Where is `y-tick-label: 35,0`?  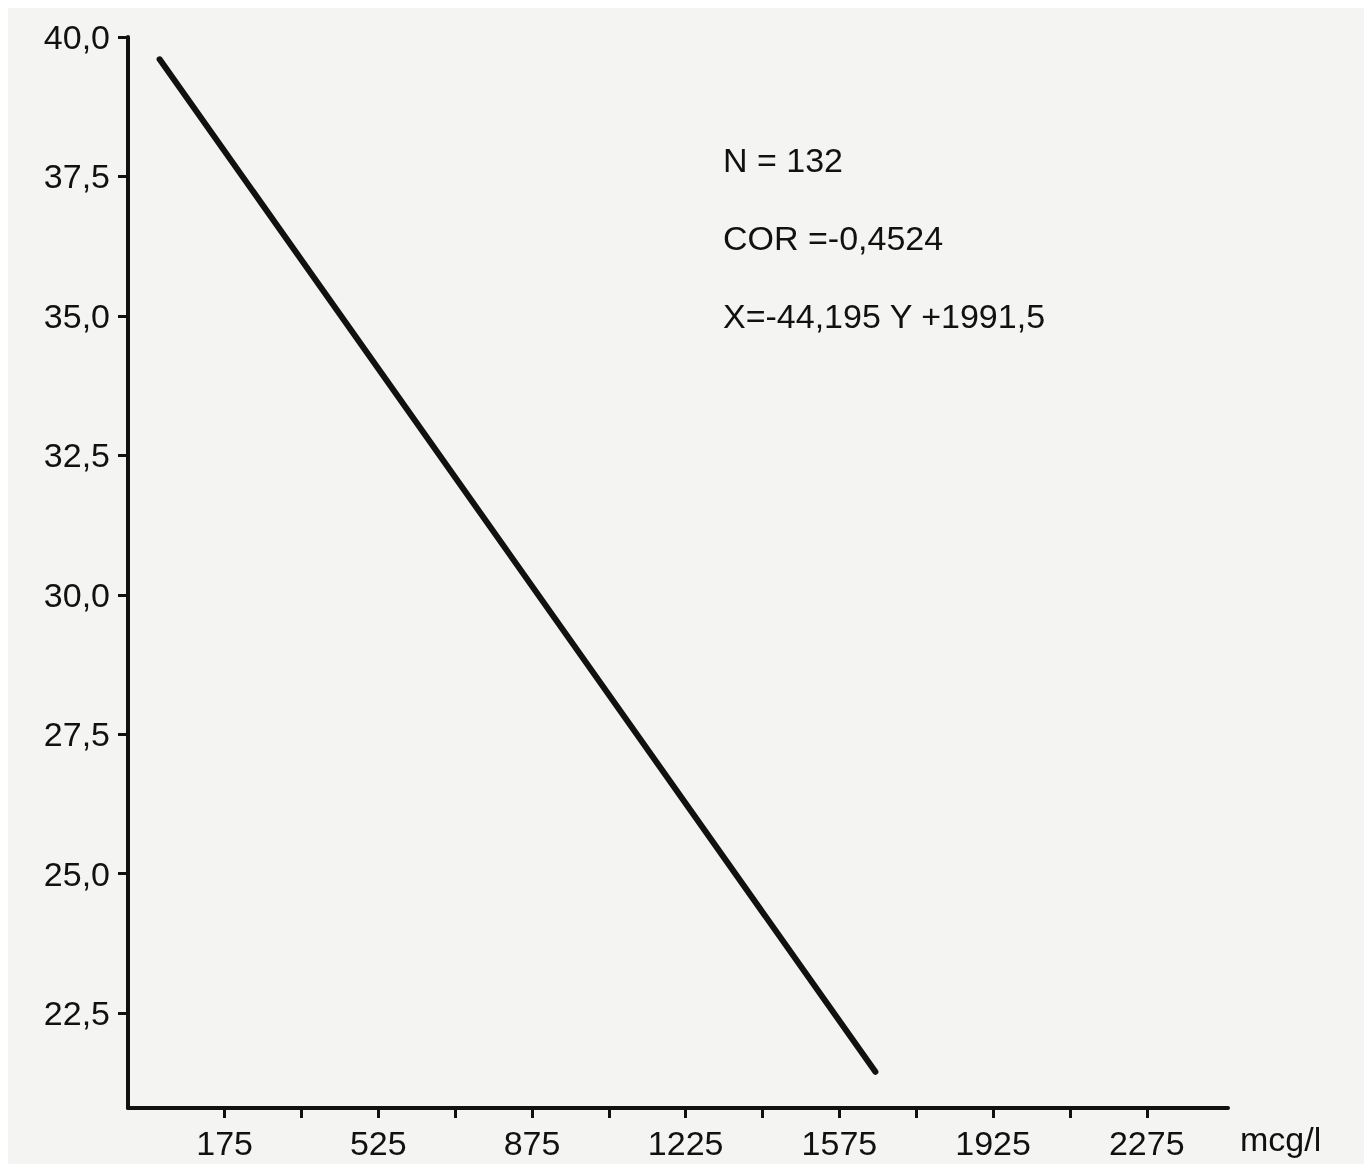
y-tick-label: 35,0 is located at coordinates (76, 315).